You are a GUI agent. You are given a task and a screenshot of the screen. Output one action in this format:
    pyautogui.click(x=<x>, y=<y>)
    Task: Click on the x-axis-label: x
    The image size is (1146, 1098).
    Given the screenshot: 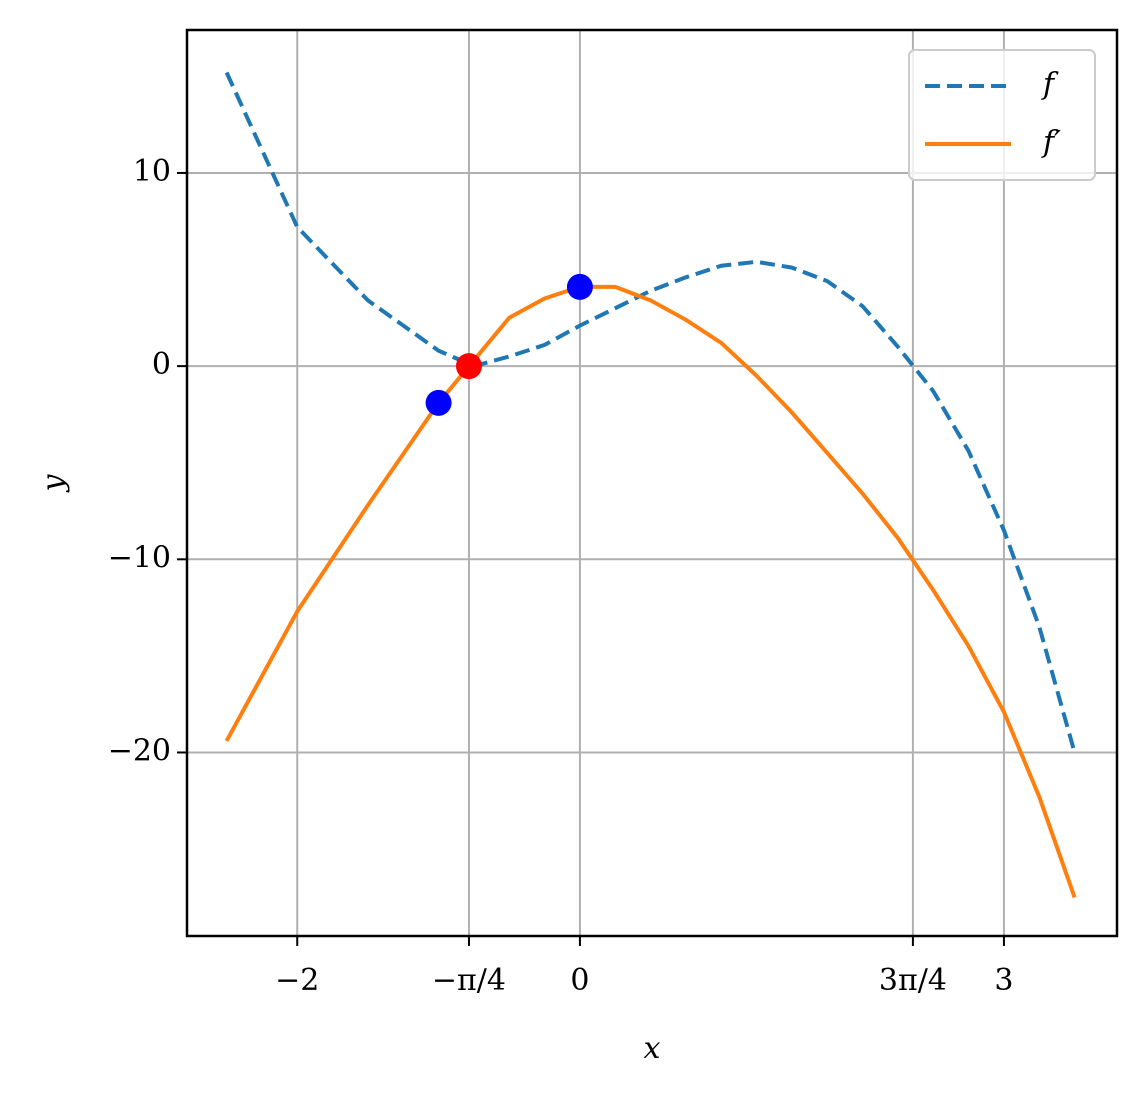 What is the action you would take?
    pyautogui.click(x=652, y=1048)
    